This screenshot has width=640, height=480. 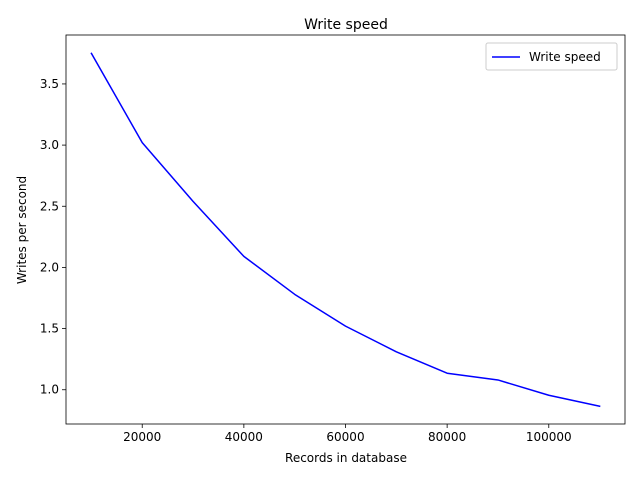 What do you see at coordinates (565, 57) in the screenshot?
I see `legend-label: Write speed` at bounding box center [565, 57].